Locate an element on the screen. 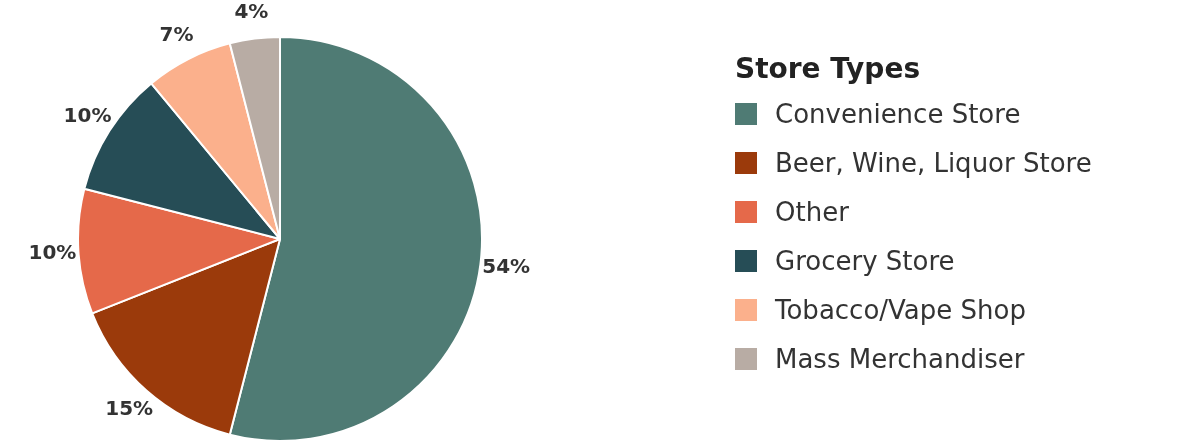 Image resolution: width=1181 pixels, height=446 pixels. legend-label: Beer, Wine, Liquor Store is located at coordinates (933, 162).